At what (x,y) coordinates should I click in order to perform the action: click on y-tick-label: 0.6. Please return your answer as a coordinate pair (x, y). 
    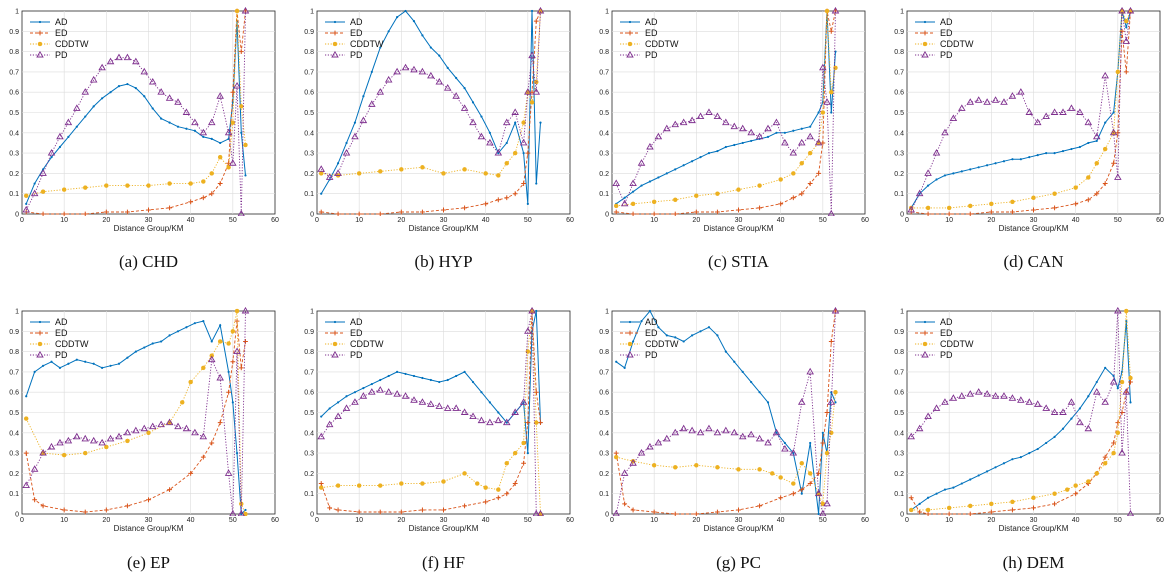
    Looking at the image, I should click on (309, 93).